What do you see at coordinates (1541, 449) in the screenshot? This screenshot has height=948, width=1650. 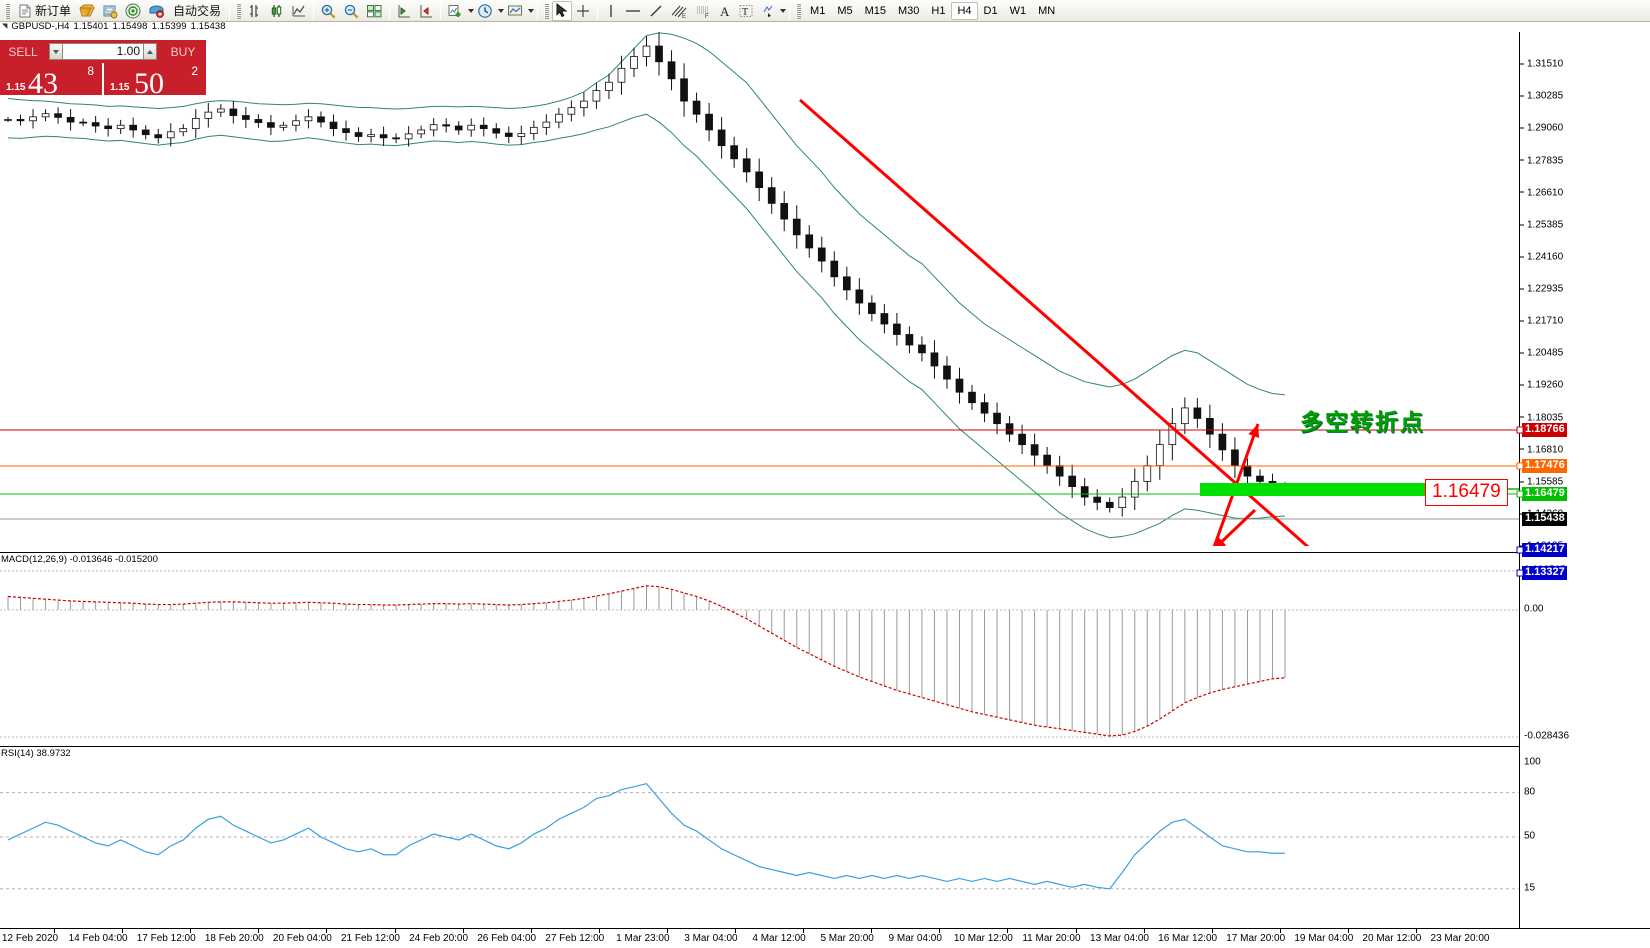 I see `price-tick: 1.16810` at bounding box center [1541, 449].